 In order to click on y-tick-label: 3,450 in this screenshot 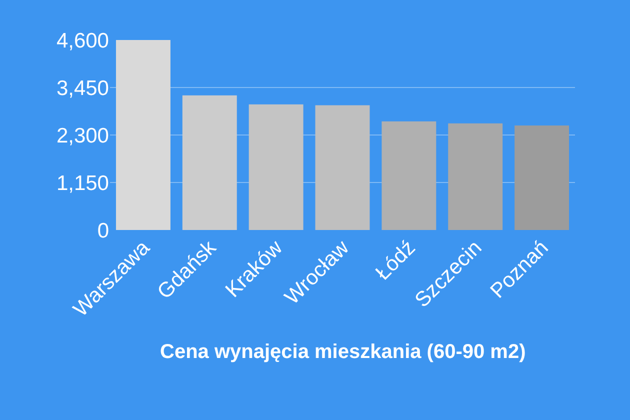, I will do `click(82, 88)`.